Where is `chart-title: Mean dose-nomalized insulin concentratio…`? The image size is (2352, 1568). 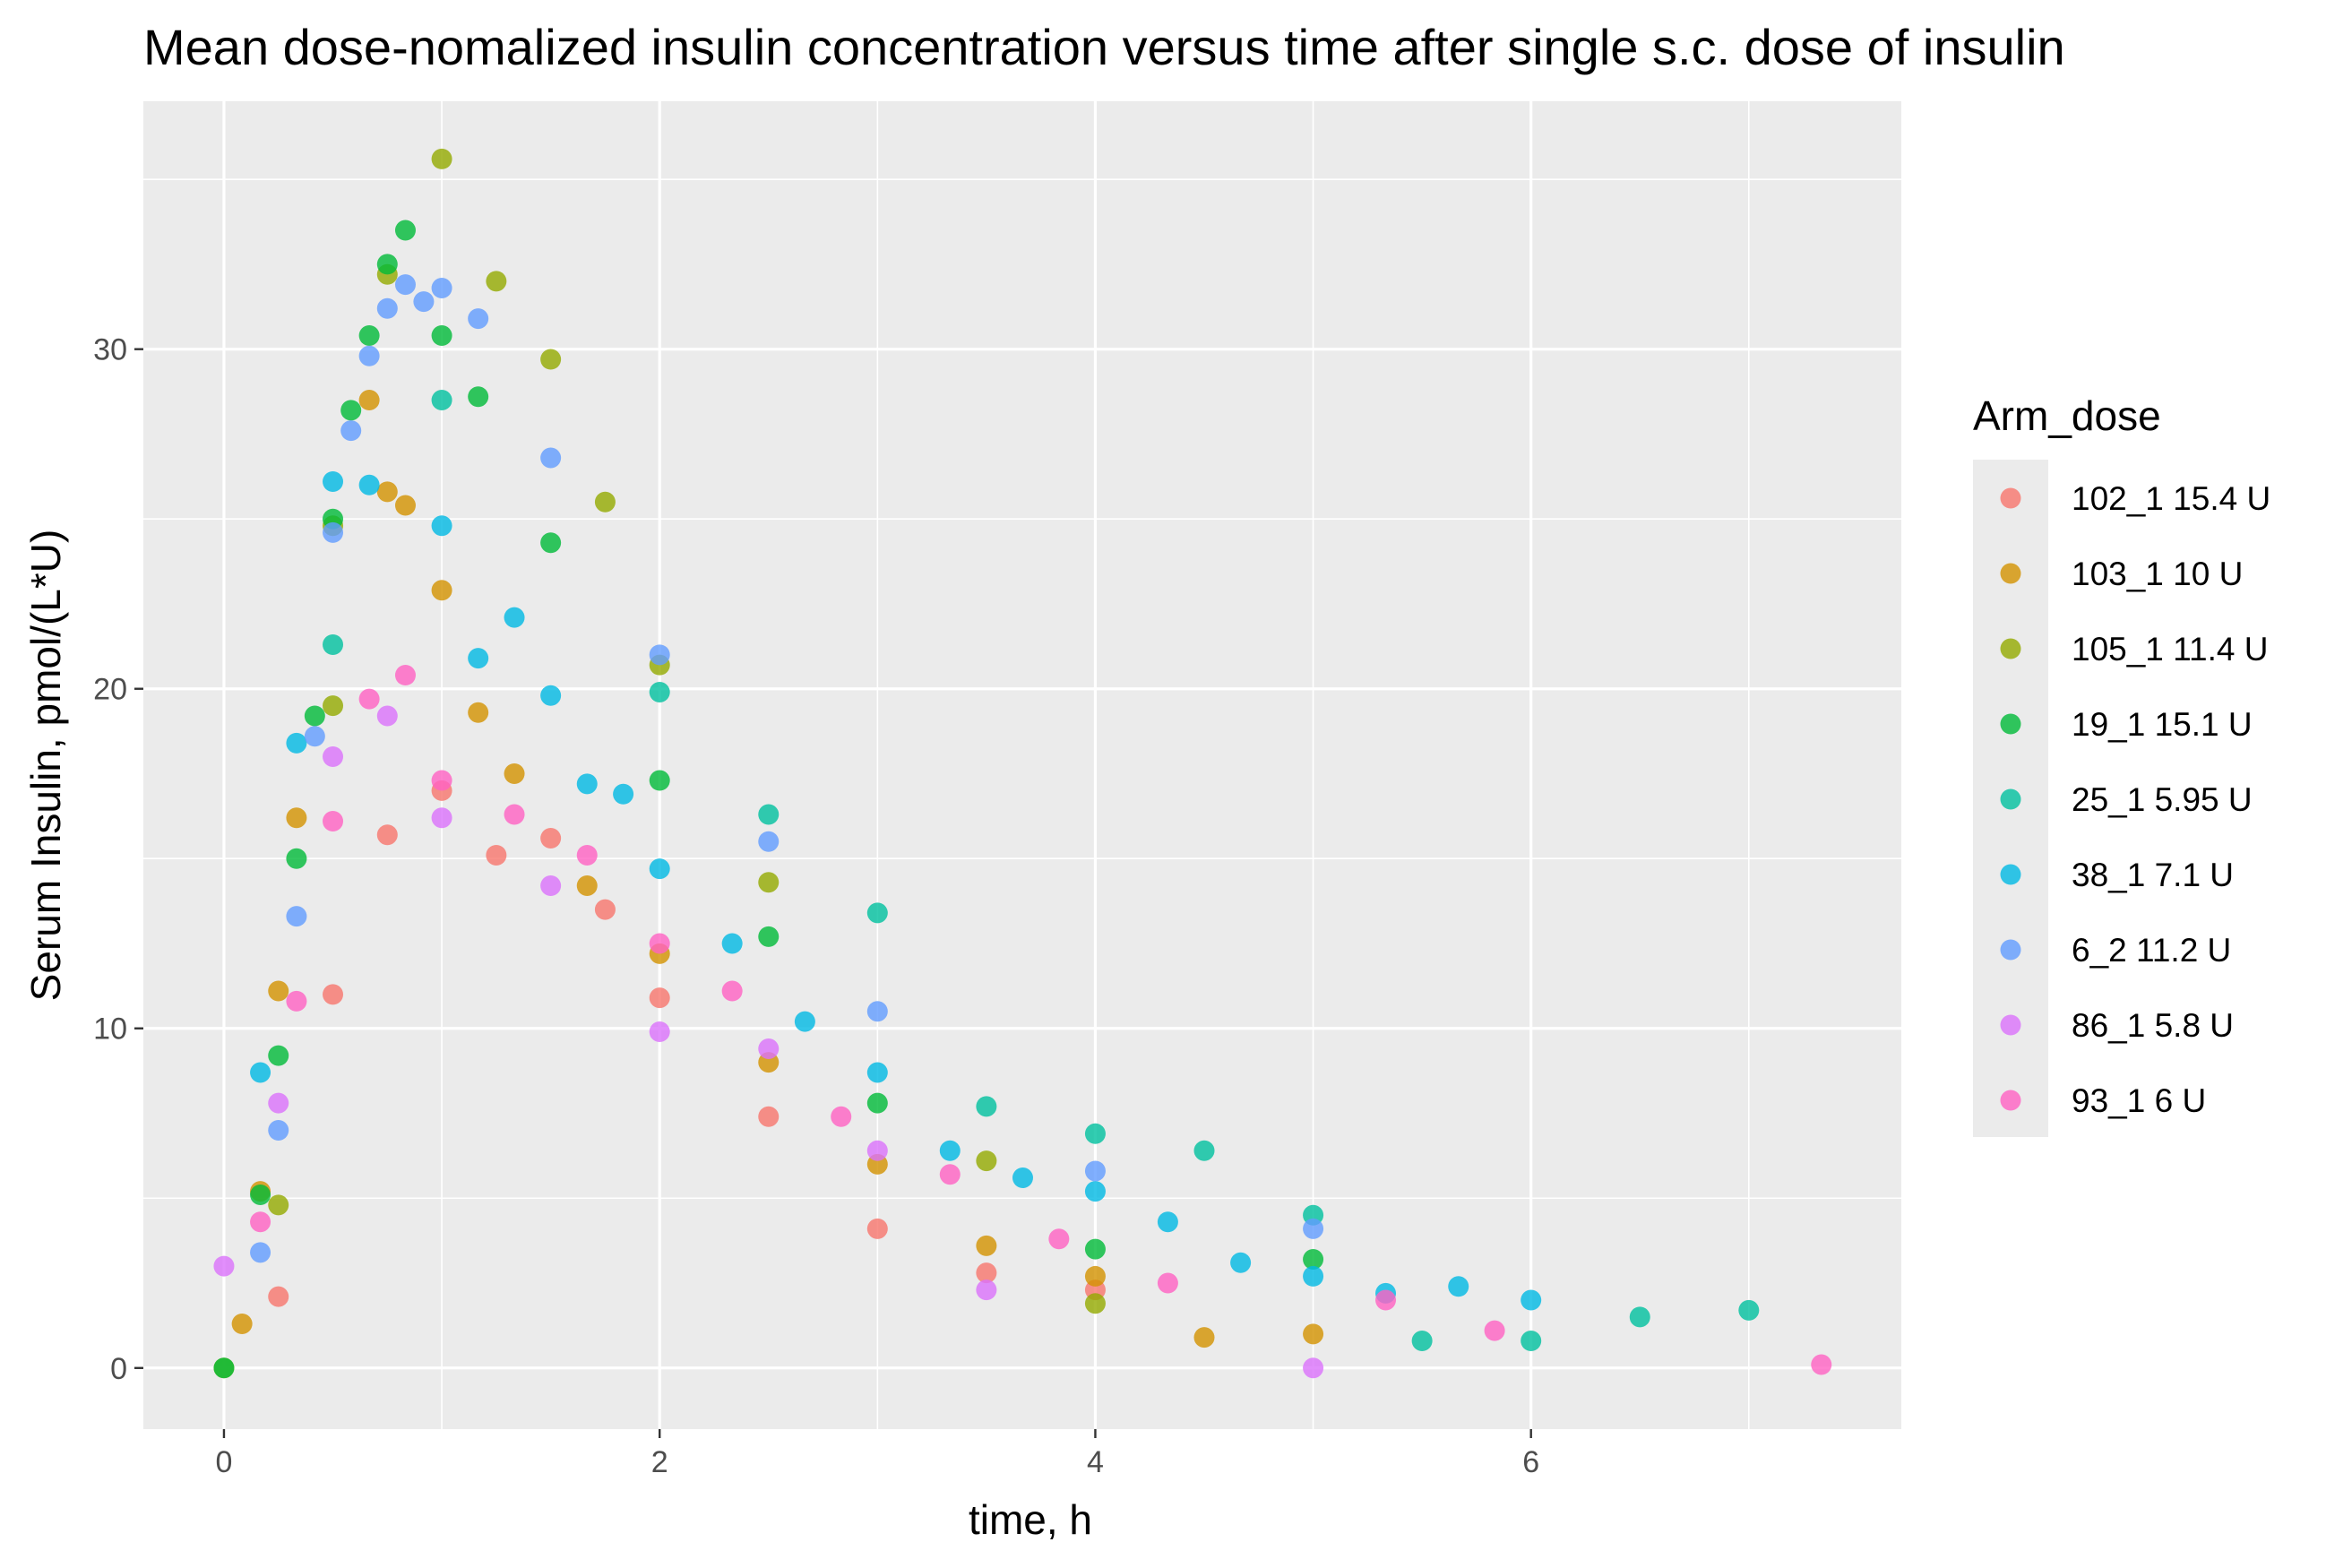 chart-title: Mean dose-nomalized insulin concentratio… is located at coordinates (1104, 47).